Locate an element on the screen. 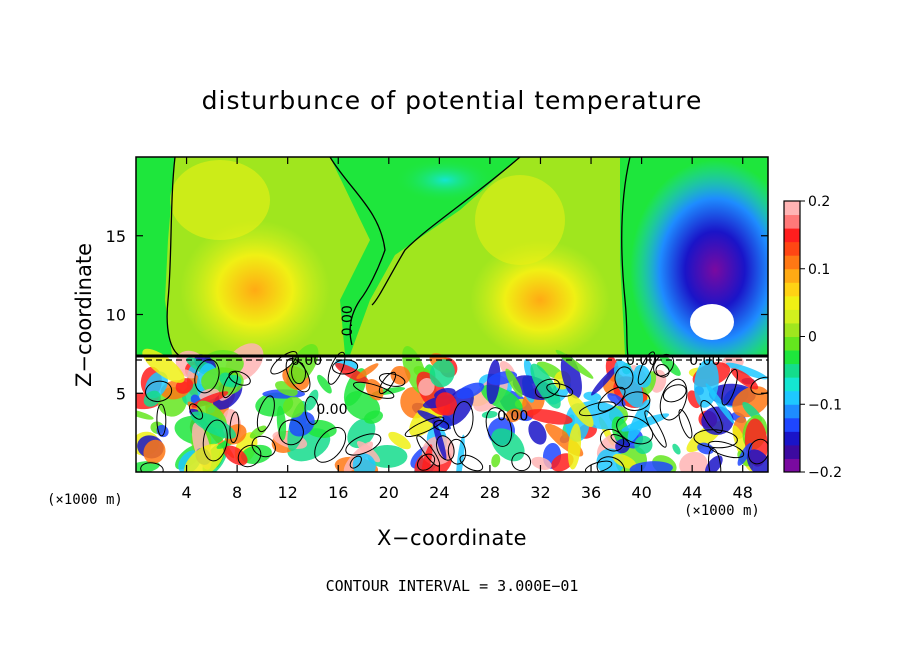  y-tick-label: 15 is located at coordinates (116, 236).